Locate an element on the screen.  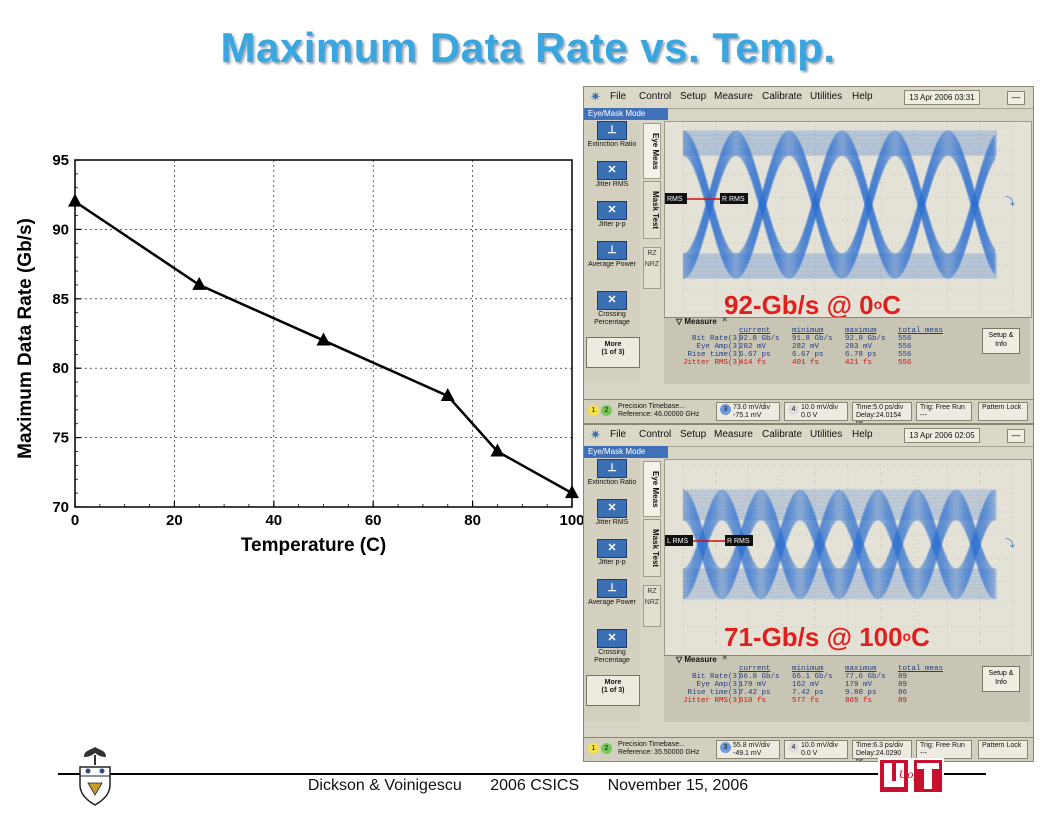
measurement-name: Jitter RMS is located at coordinates (705, 363).